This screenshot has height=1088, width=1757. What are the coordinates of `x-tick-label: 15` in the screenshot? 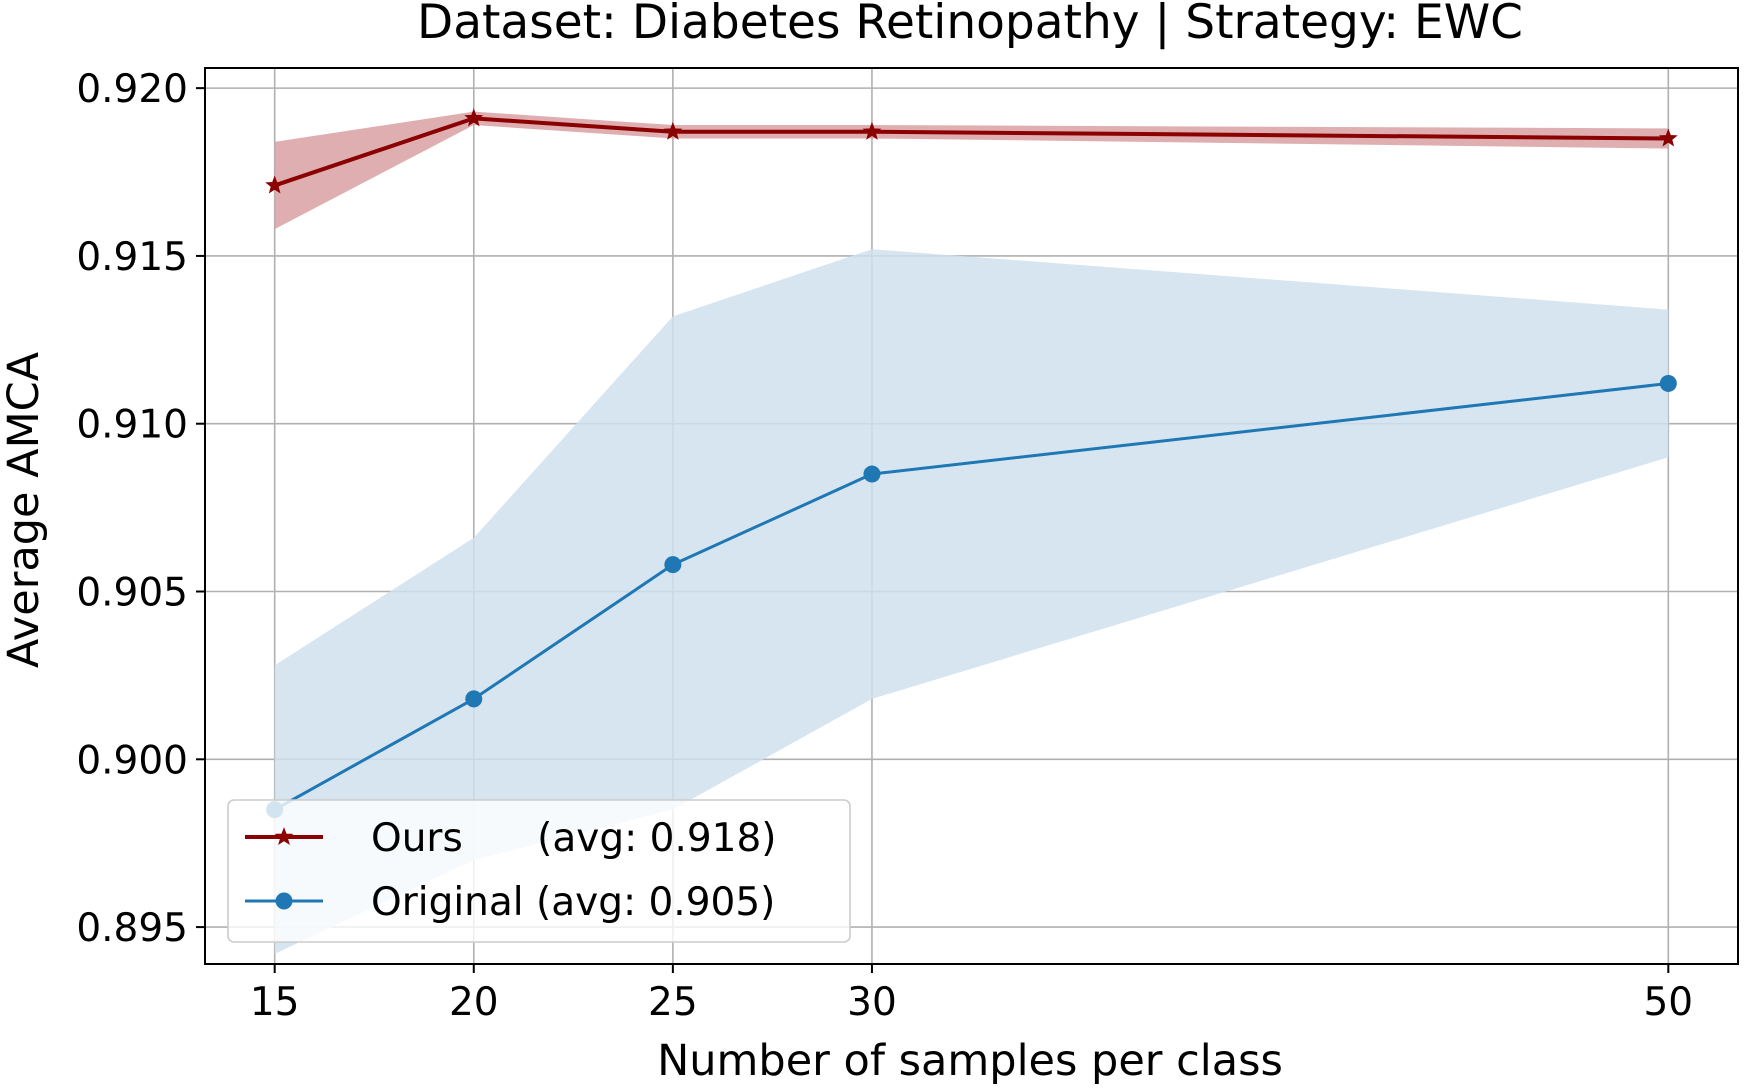 It's located at (275, 1002).